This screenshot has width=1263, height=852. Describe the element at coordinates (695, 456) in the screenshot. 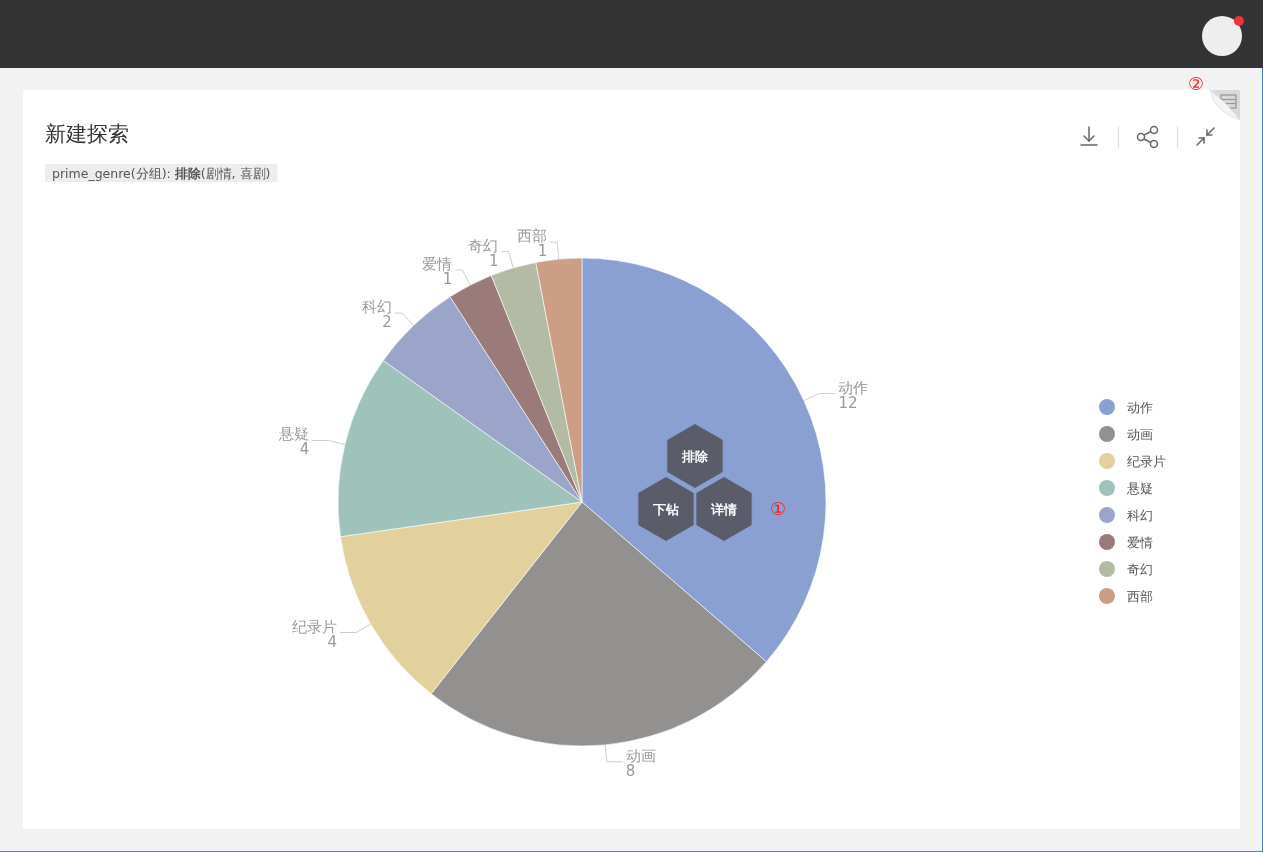

I see `menu-button: 排除` at that location.